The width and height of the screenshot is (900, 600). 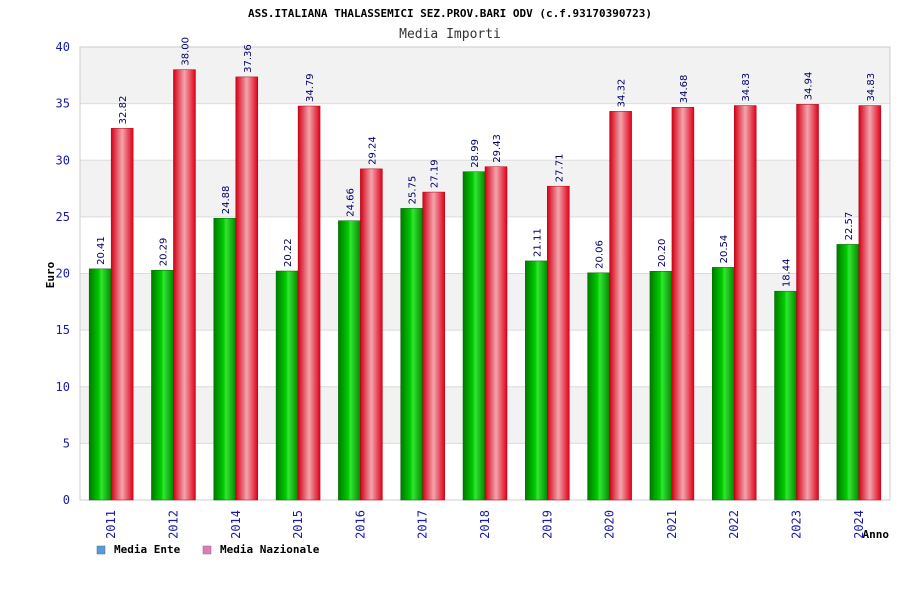 What do you see at coordinates (724, 249) in the screenshot?
I see `data-label: 20.54` at bounding box center [724, 249].